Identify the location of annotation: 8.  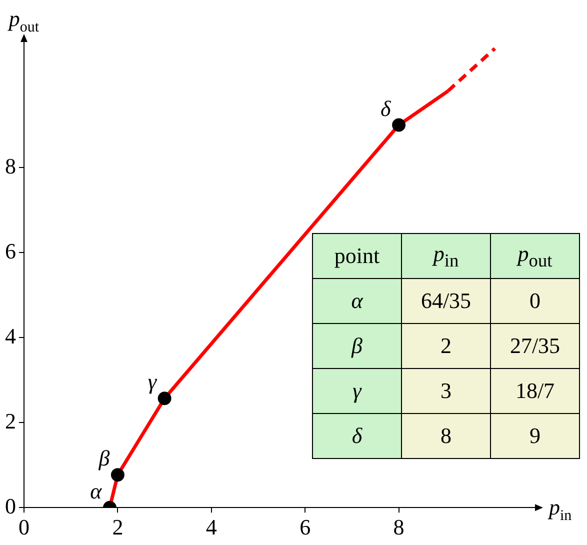
(446, 436).